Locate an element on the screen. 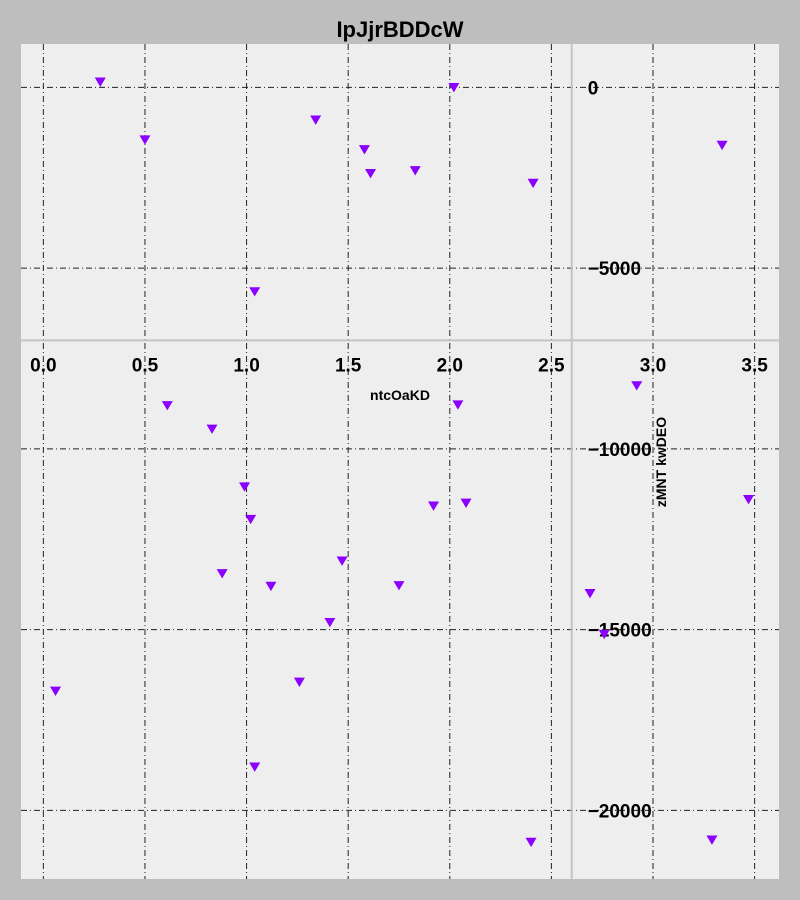 This screenshot has height=900, width=800. y-tick-label: −15000 is located at coordinates (620, 631).